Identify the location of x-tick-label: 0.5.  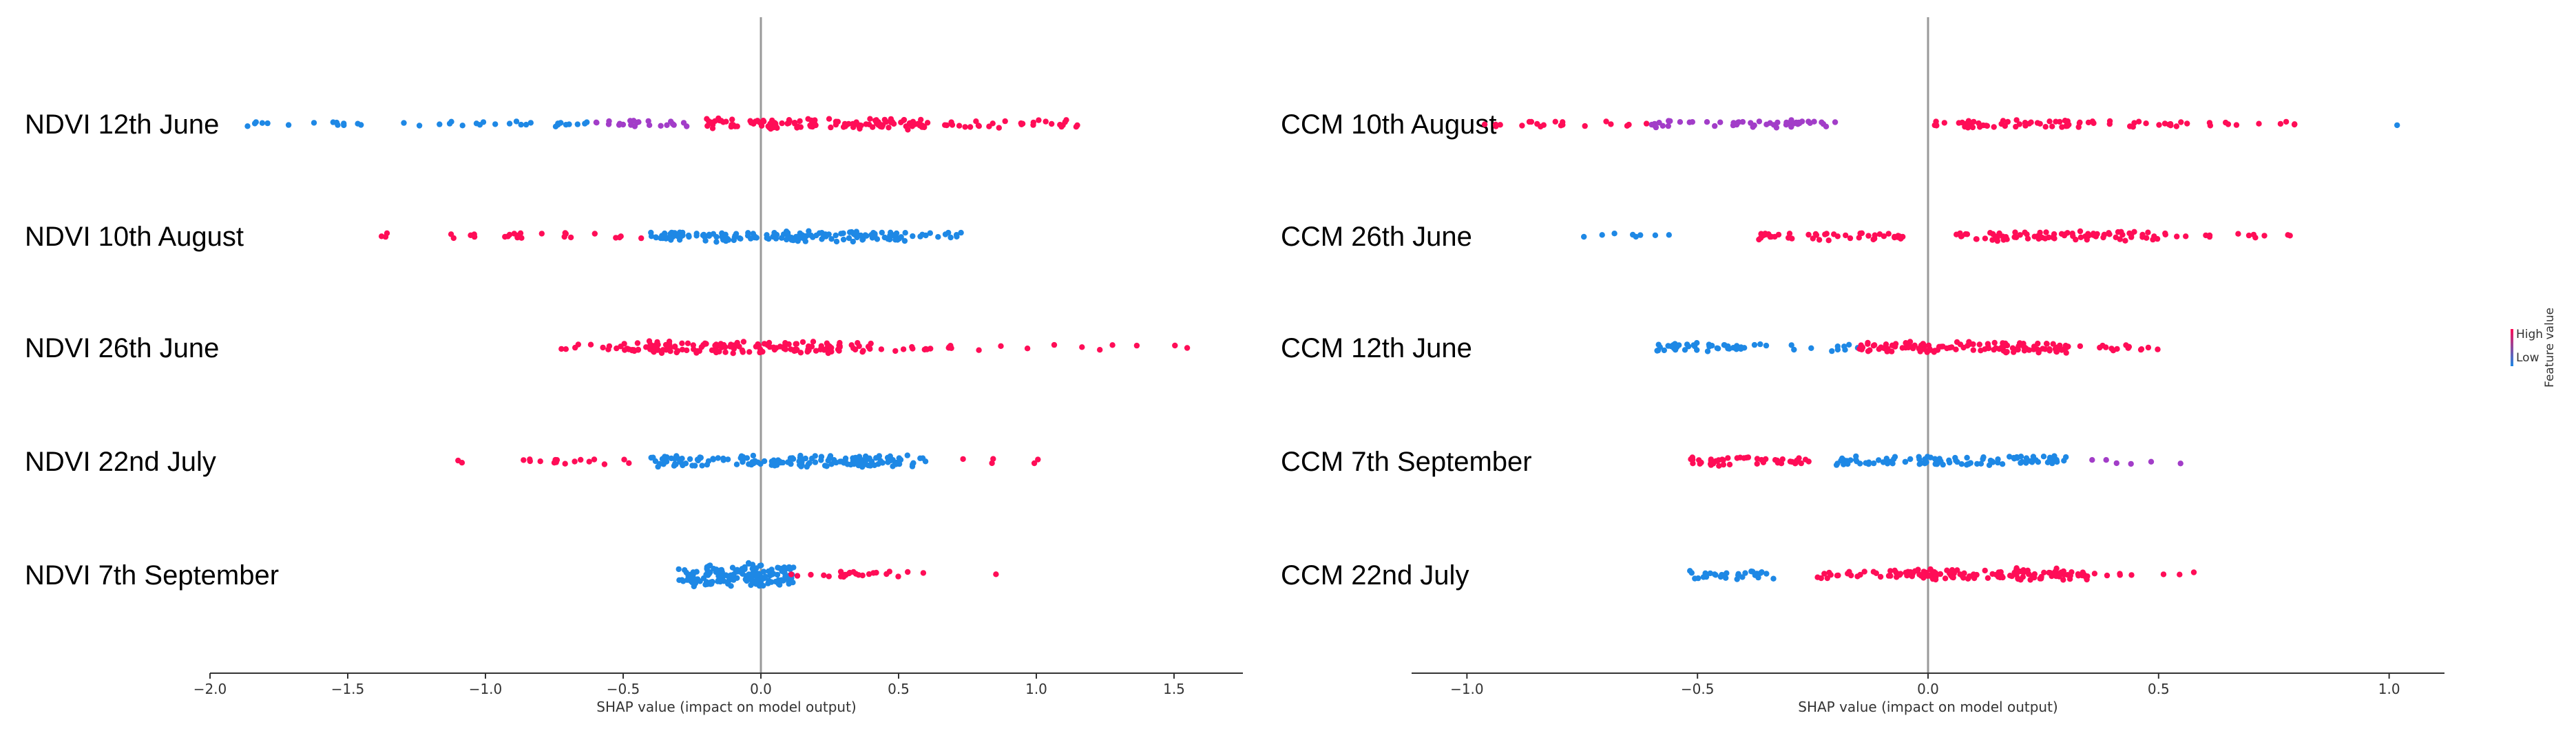
(899, 689).